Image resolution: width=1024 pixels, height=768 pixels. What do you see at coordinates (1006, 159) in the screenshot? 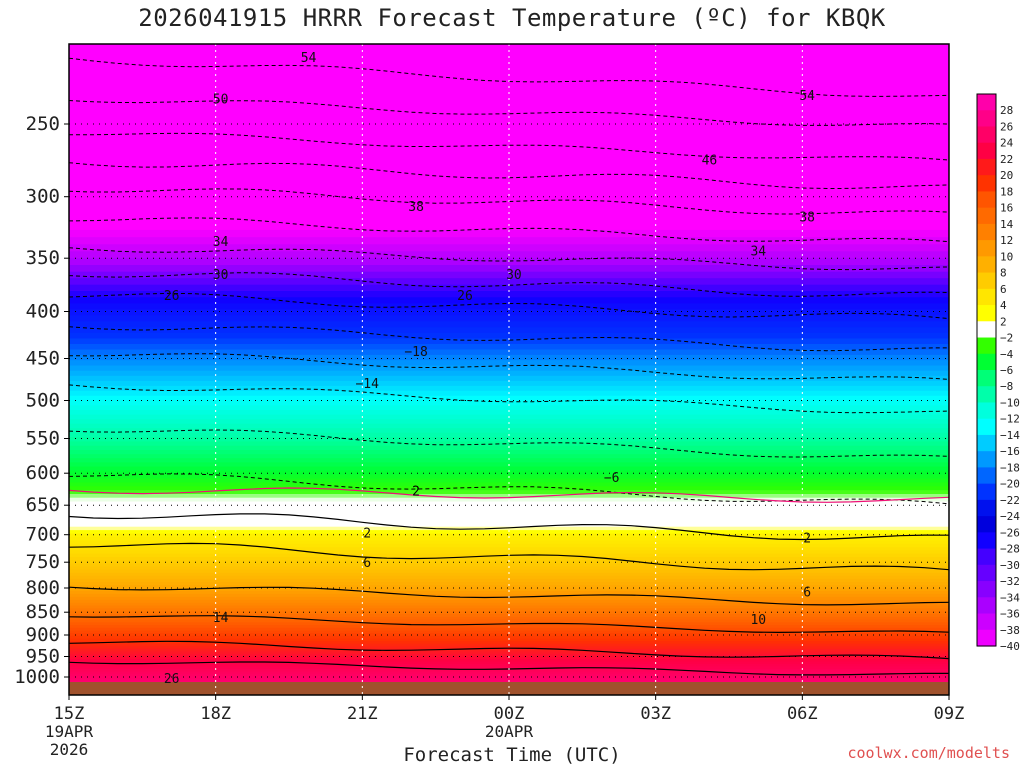
I see `colorbar-label: 22` at bounding box center [1006, 159].